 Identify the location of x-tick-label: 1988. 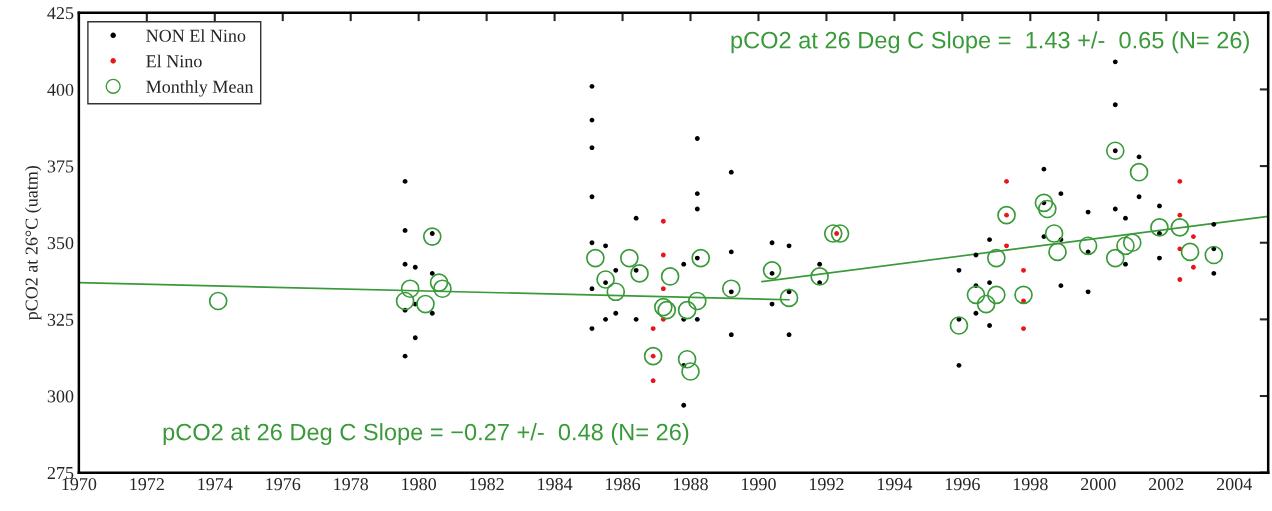
(691, 484).